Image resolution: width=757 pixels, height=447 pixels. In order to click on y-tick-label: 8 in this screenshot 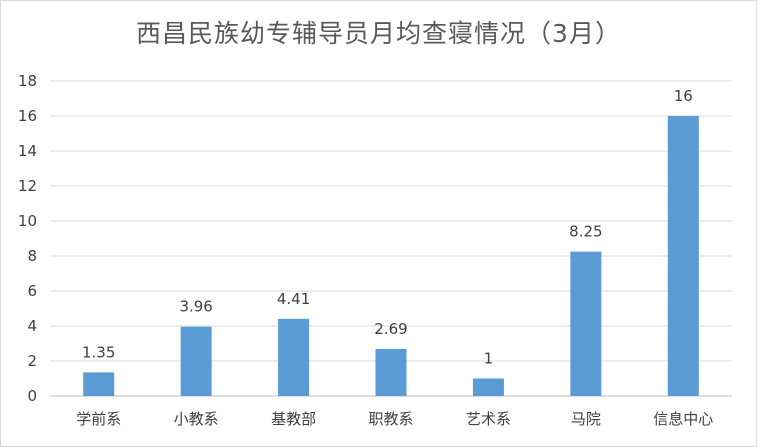, I will do `click(32, 256)`.